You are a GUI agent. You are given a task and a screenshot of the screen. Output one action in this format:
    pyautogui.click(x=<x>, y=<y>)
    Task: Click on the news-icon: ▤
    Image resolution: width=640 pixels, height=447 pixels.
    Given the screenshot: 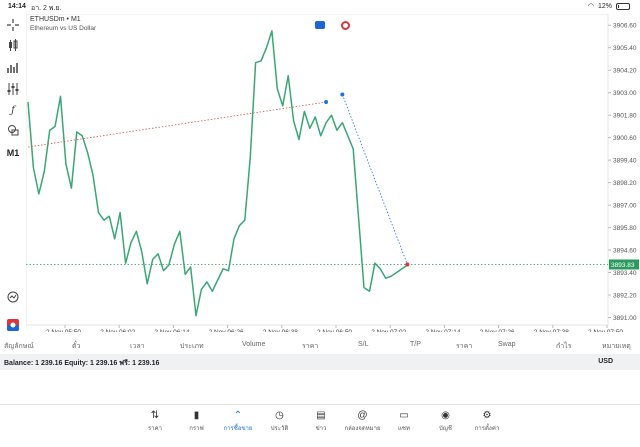 What is the action you would take?
    pyautogui.click(x=321, y=415)
    